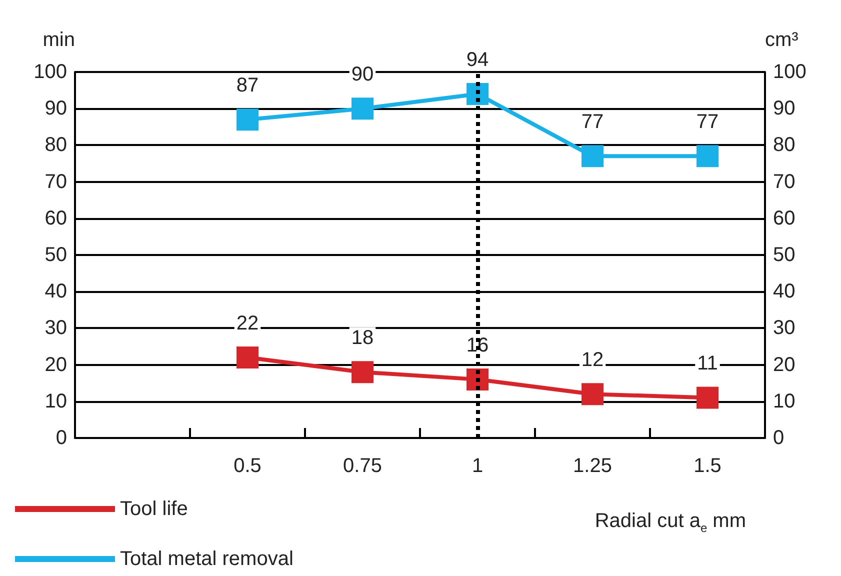 Image resolution: width=841 pixels, height=576 pixels. What do you see at coordinates (477, 59) in the screenshot?
I see `data-label: 94` at bounding box center [477, 59].